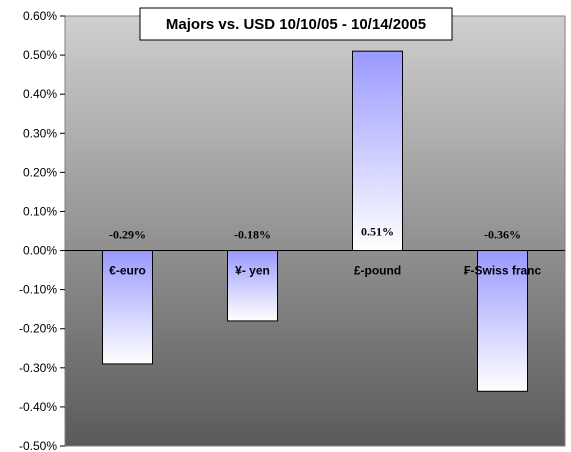 Image resolution: width=571 pixels, height=452 pixels. Describe the element at coordinates (252, 235) in the screenshot. I see `data-label: -0.18%` at that location.